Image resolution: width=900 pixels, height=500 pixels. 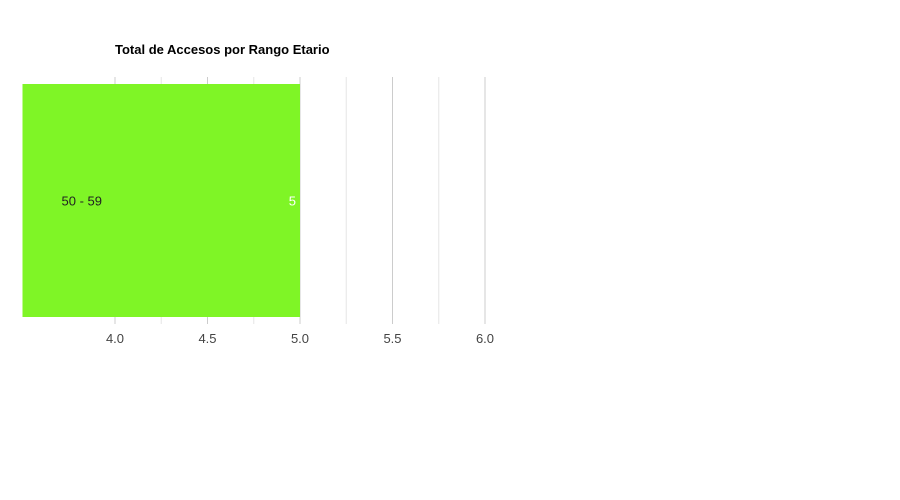 I want to click on x-axis-ticks: 4.0 4.5 5.0 5.5 6.0, so click(x=300, y=338).